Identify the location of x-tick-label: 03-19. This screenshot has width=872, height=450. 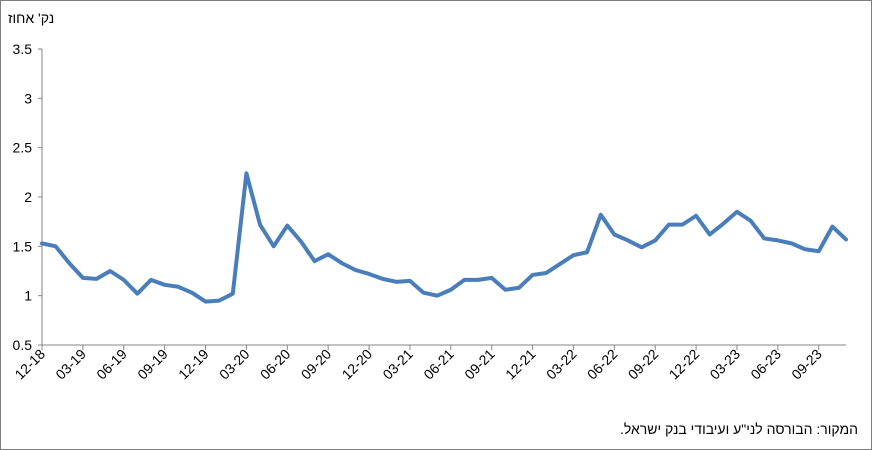
(70, 364).